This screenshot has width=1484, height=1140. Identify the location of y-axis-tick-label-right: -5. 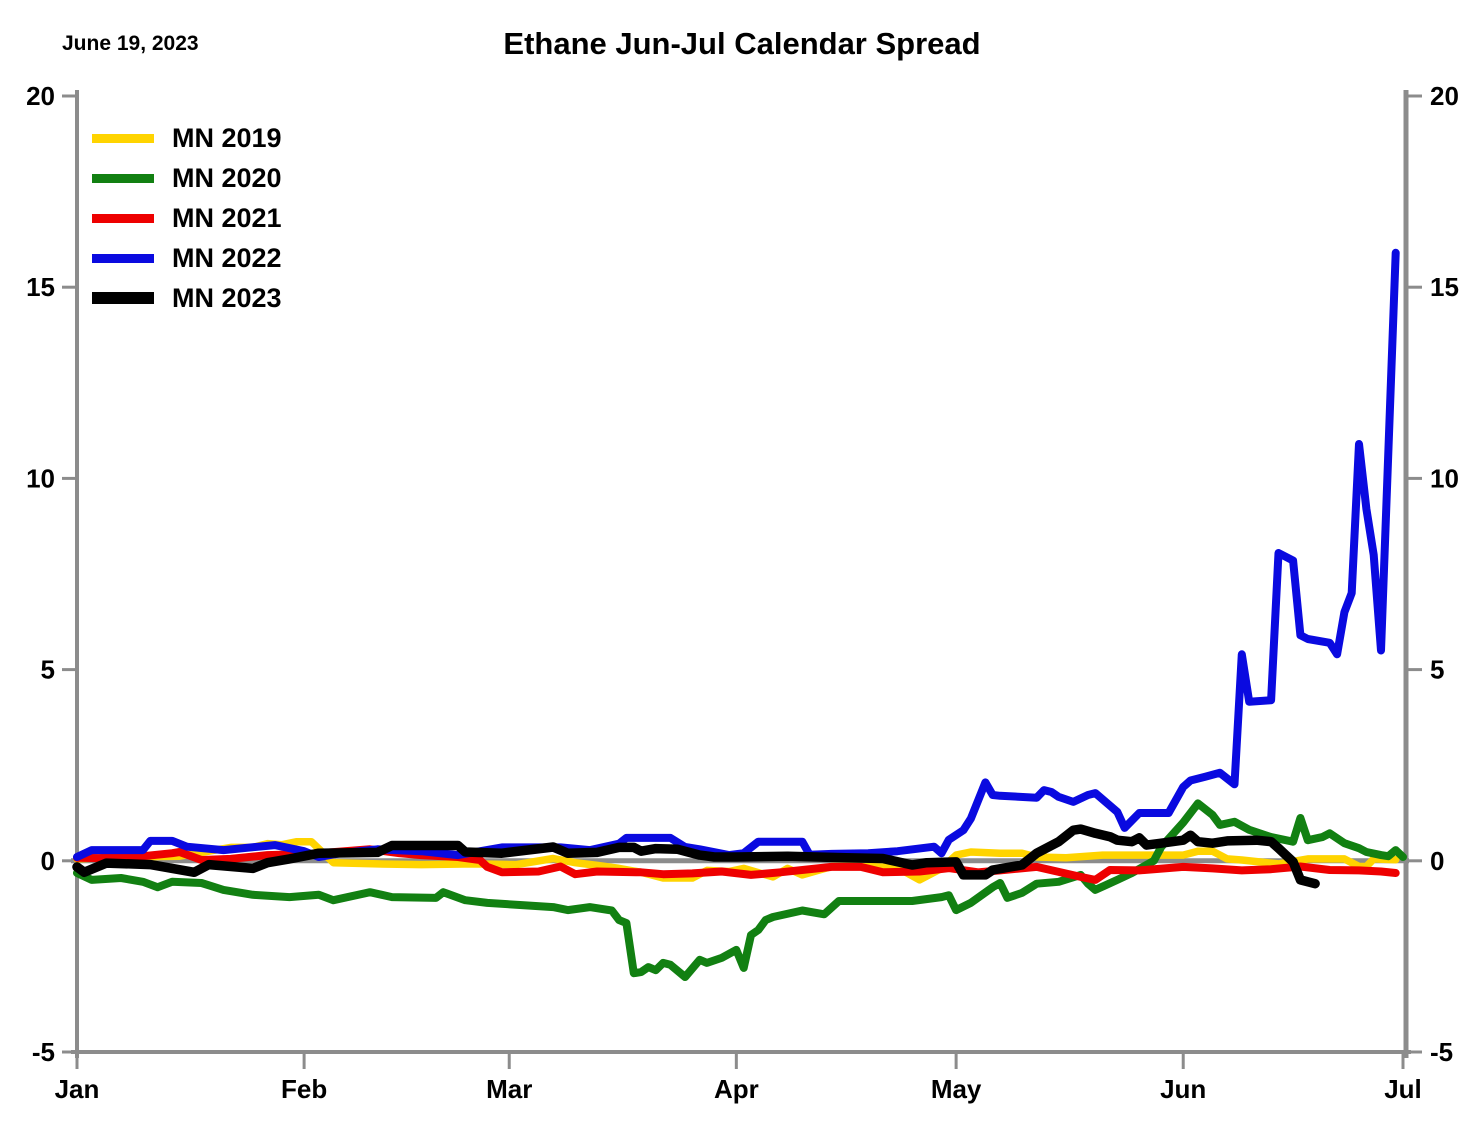
(1441, 1052).